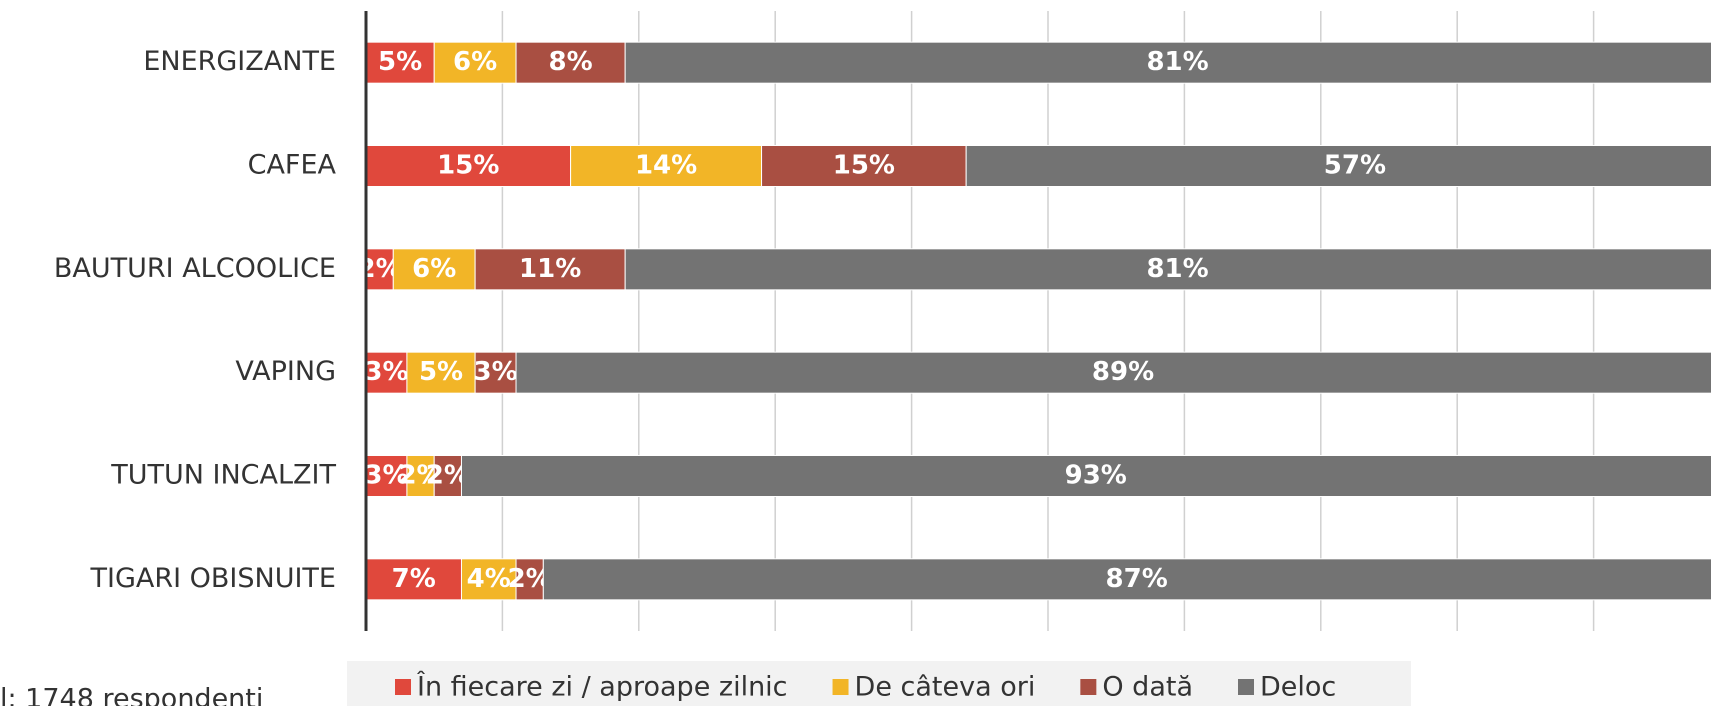  Describe the element at coordinates (292, 165) in the screenshot. I see `category-label: CAFEA` at that location.